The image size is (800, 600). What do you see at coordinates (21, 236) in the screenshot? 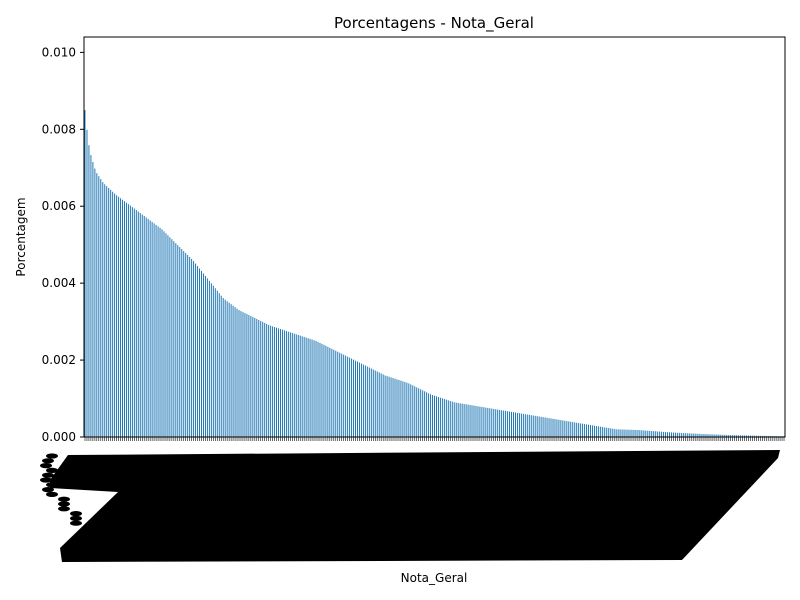
I see `y-axis-label: Porcentagem` at bounding box center [21, 236].